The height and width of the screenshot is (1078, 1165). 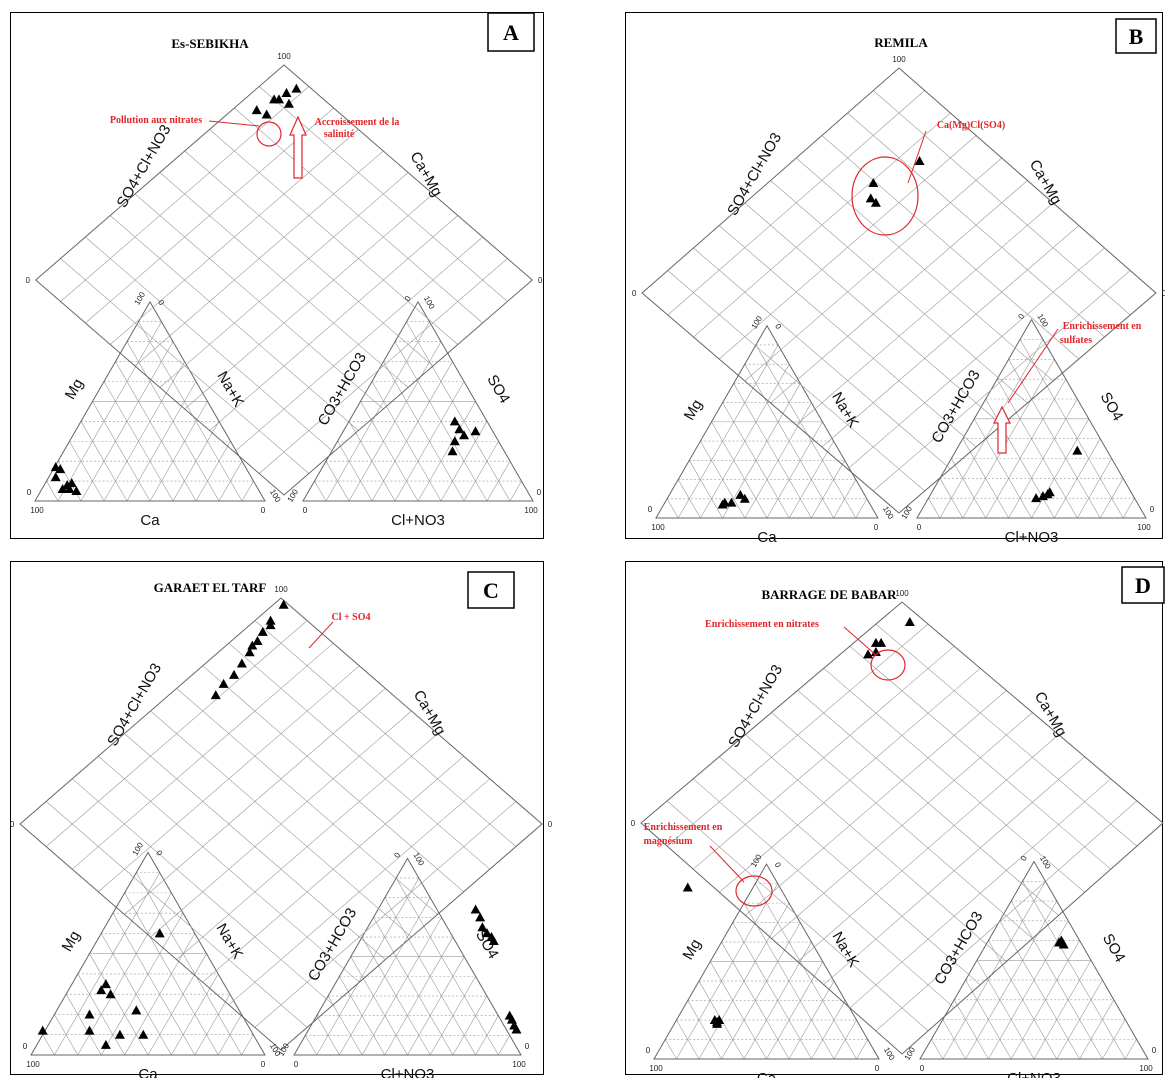 I want to click on label-anion-right: SO4, so click(x=1114, y=948).